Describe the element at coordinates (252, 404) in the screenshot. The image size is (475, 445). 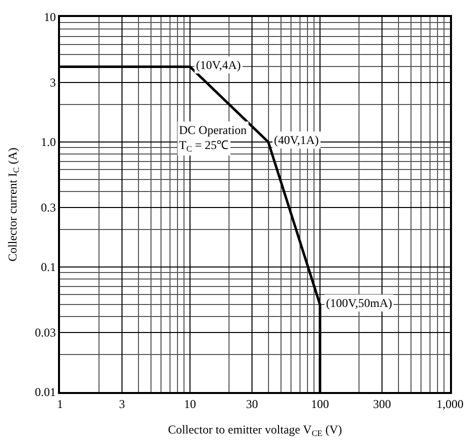
I see `x-tick-label: 30` at that location.